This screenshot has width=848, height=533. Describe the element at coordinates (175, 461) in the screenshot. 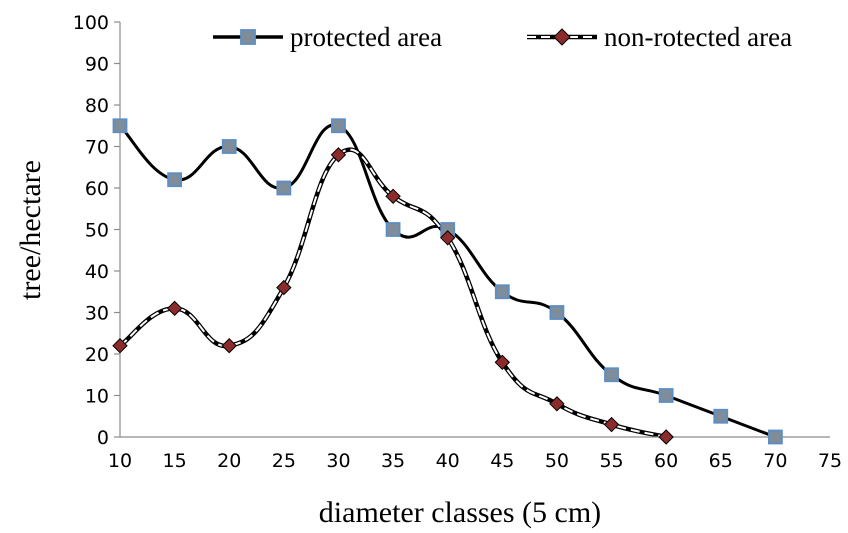

I see `x-tick-label: 15` at that location.